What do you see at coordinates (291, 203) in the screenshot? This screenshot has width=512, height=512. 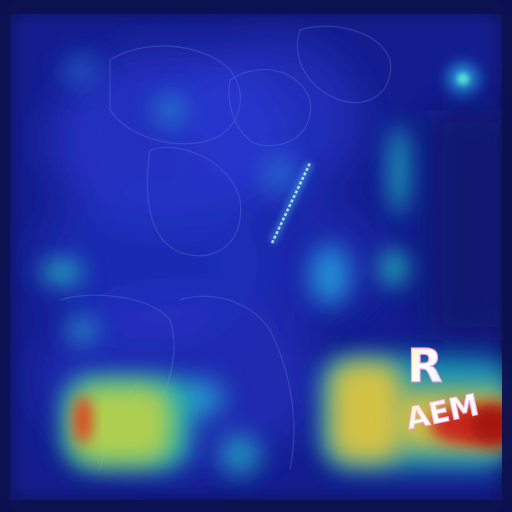 I see `implant-line` at bounding box center [291, 203].